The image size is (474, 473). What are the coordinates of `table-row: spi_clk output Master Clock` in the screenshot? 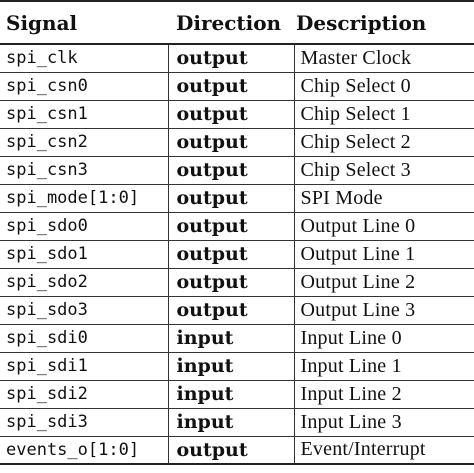 It's located at (237, 58).